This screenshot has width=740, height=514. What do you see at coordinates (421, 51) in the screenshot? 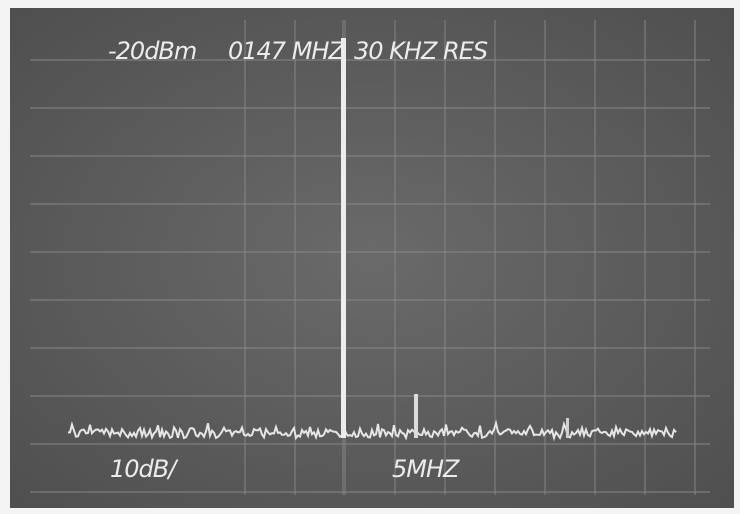
I see `resolution: 30 KHZ RES` at bounding box center [421, 51].